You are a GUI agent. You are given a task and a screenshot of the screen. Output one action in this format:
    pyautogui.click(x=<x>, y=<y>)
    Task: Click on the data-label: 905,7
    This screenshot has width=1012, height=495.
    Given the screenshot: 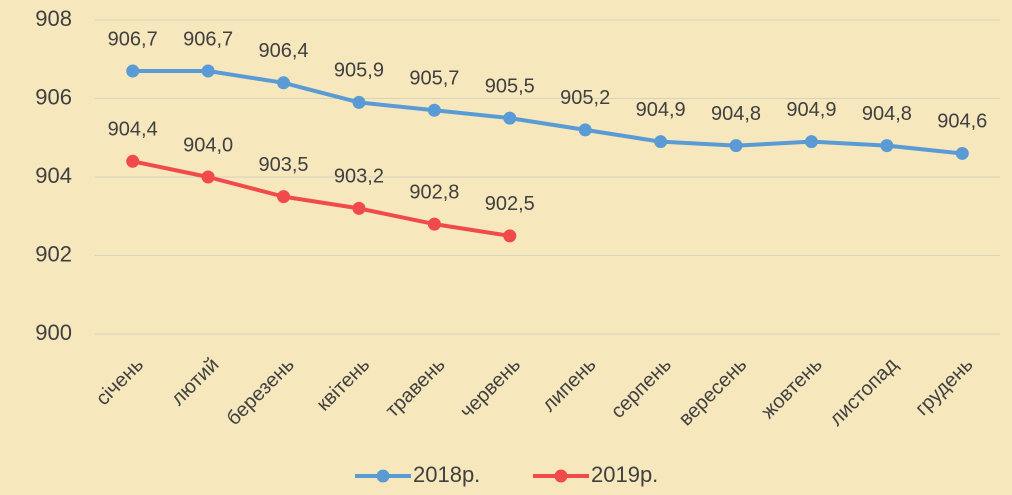 What is the action you would take?
    pyautogui.click(x=434, y=79)
    